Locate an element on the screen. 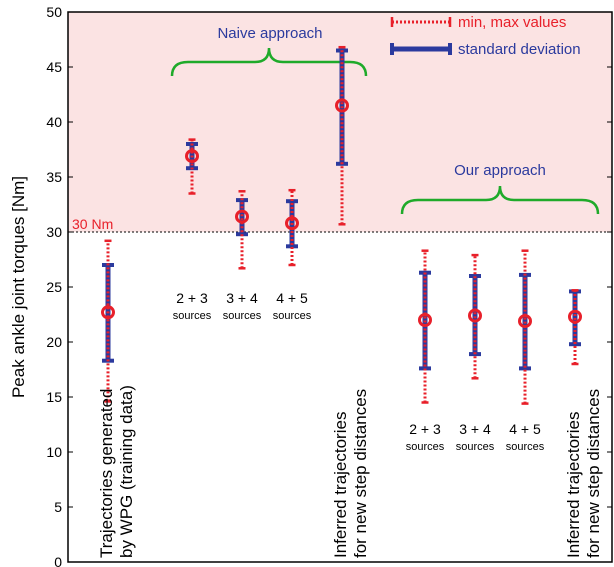  threshold-label: 30 Nm is located at coordinates (92, 224).